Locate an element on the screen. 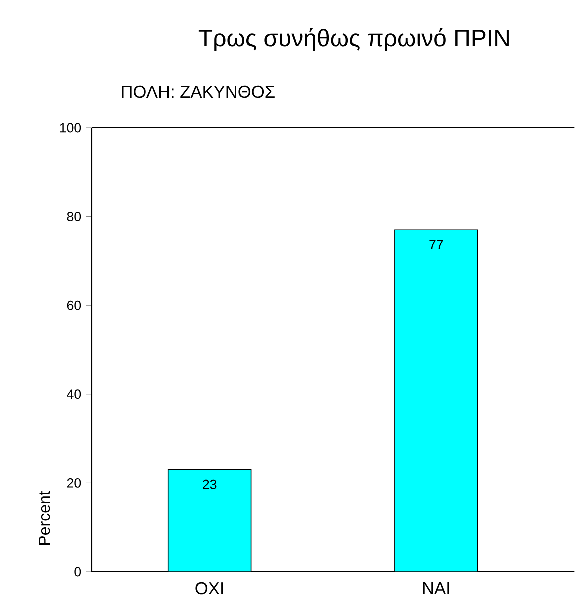 The image size is (580, 608). data-label: 23 is located at coordinates (210, 485).